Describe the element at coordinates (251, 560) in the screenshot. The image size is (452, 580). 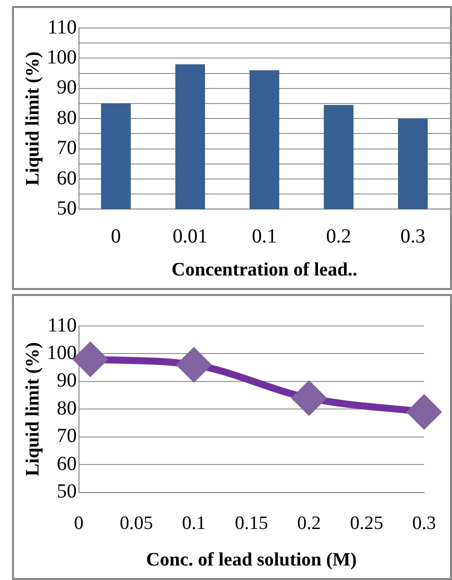
I see `x-axis-title: Conc. of lead solution (M)` at that location.